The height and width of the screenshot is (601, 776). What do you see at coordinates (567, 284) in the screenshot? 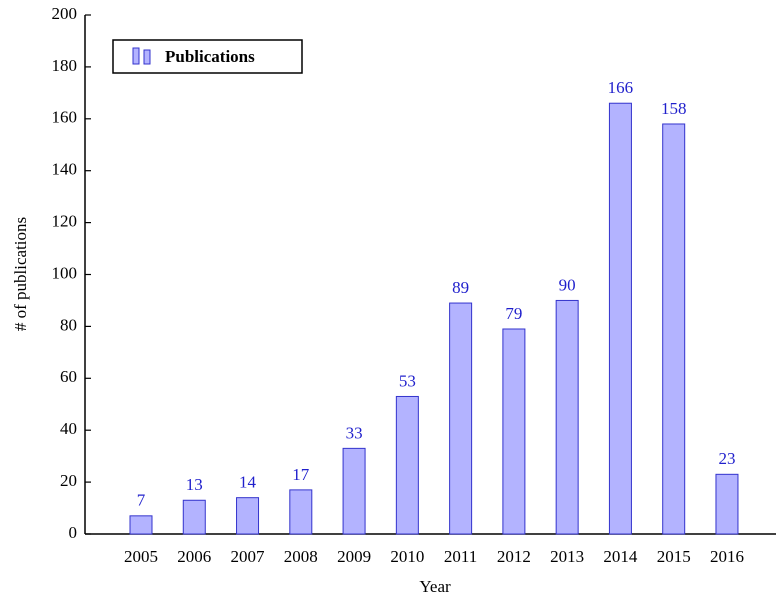
I see `value-label: 90` at bounding box center [567, 284].